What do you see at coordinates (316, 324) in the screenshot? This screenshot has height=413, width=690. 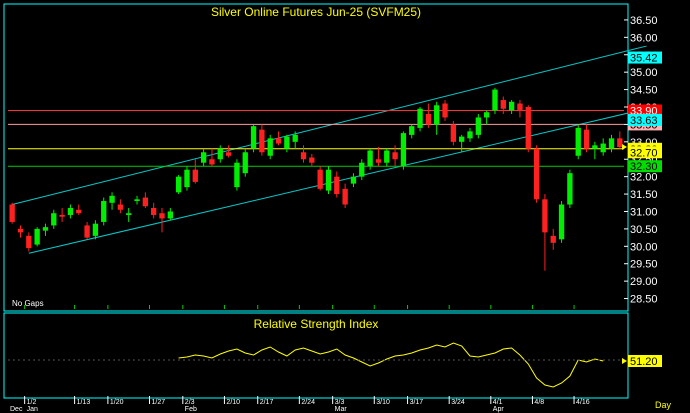 I see `rsi-title: Relative Strength Index` at bounding box center [316, 324].